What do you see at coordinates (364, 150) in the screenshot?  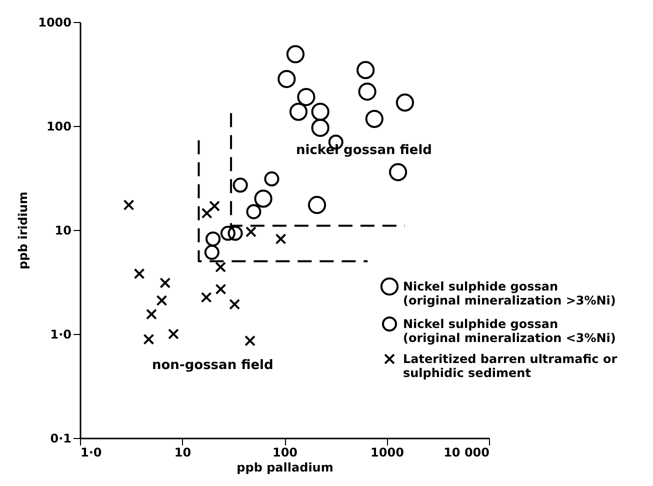 I see `annotation: nickel gossan field` at bounding box center [364, 150].